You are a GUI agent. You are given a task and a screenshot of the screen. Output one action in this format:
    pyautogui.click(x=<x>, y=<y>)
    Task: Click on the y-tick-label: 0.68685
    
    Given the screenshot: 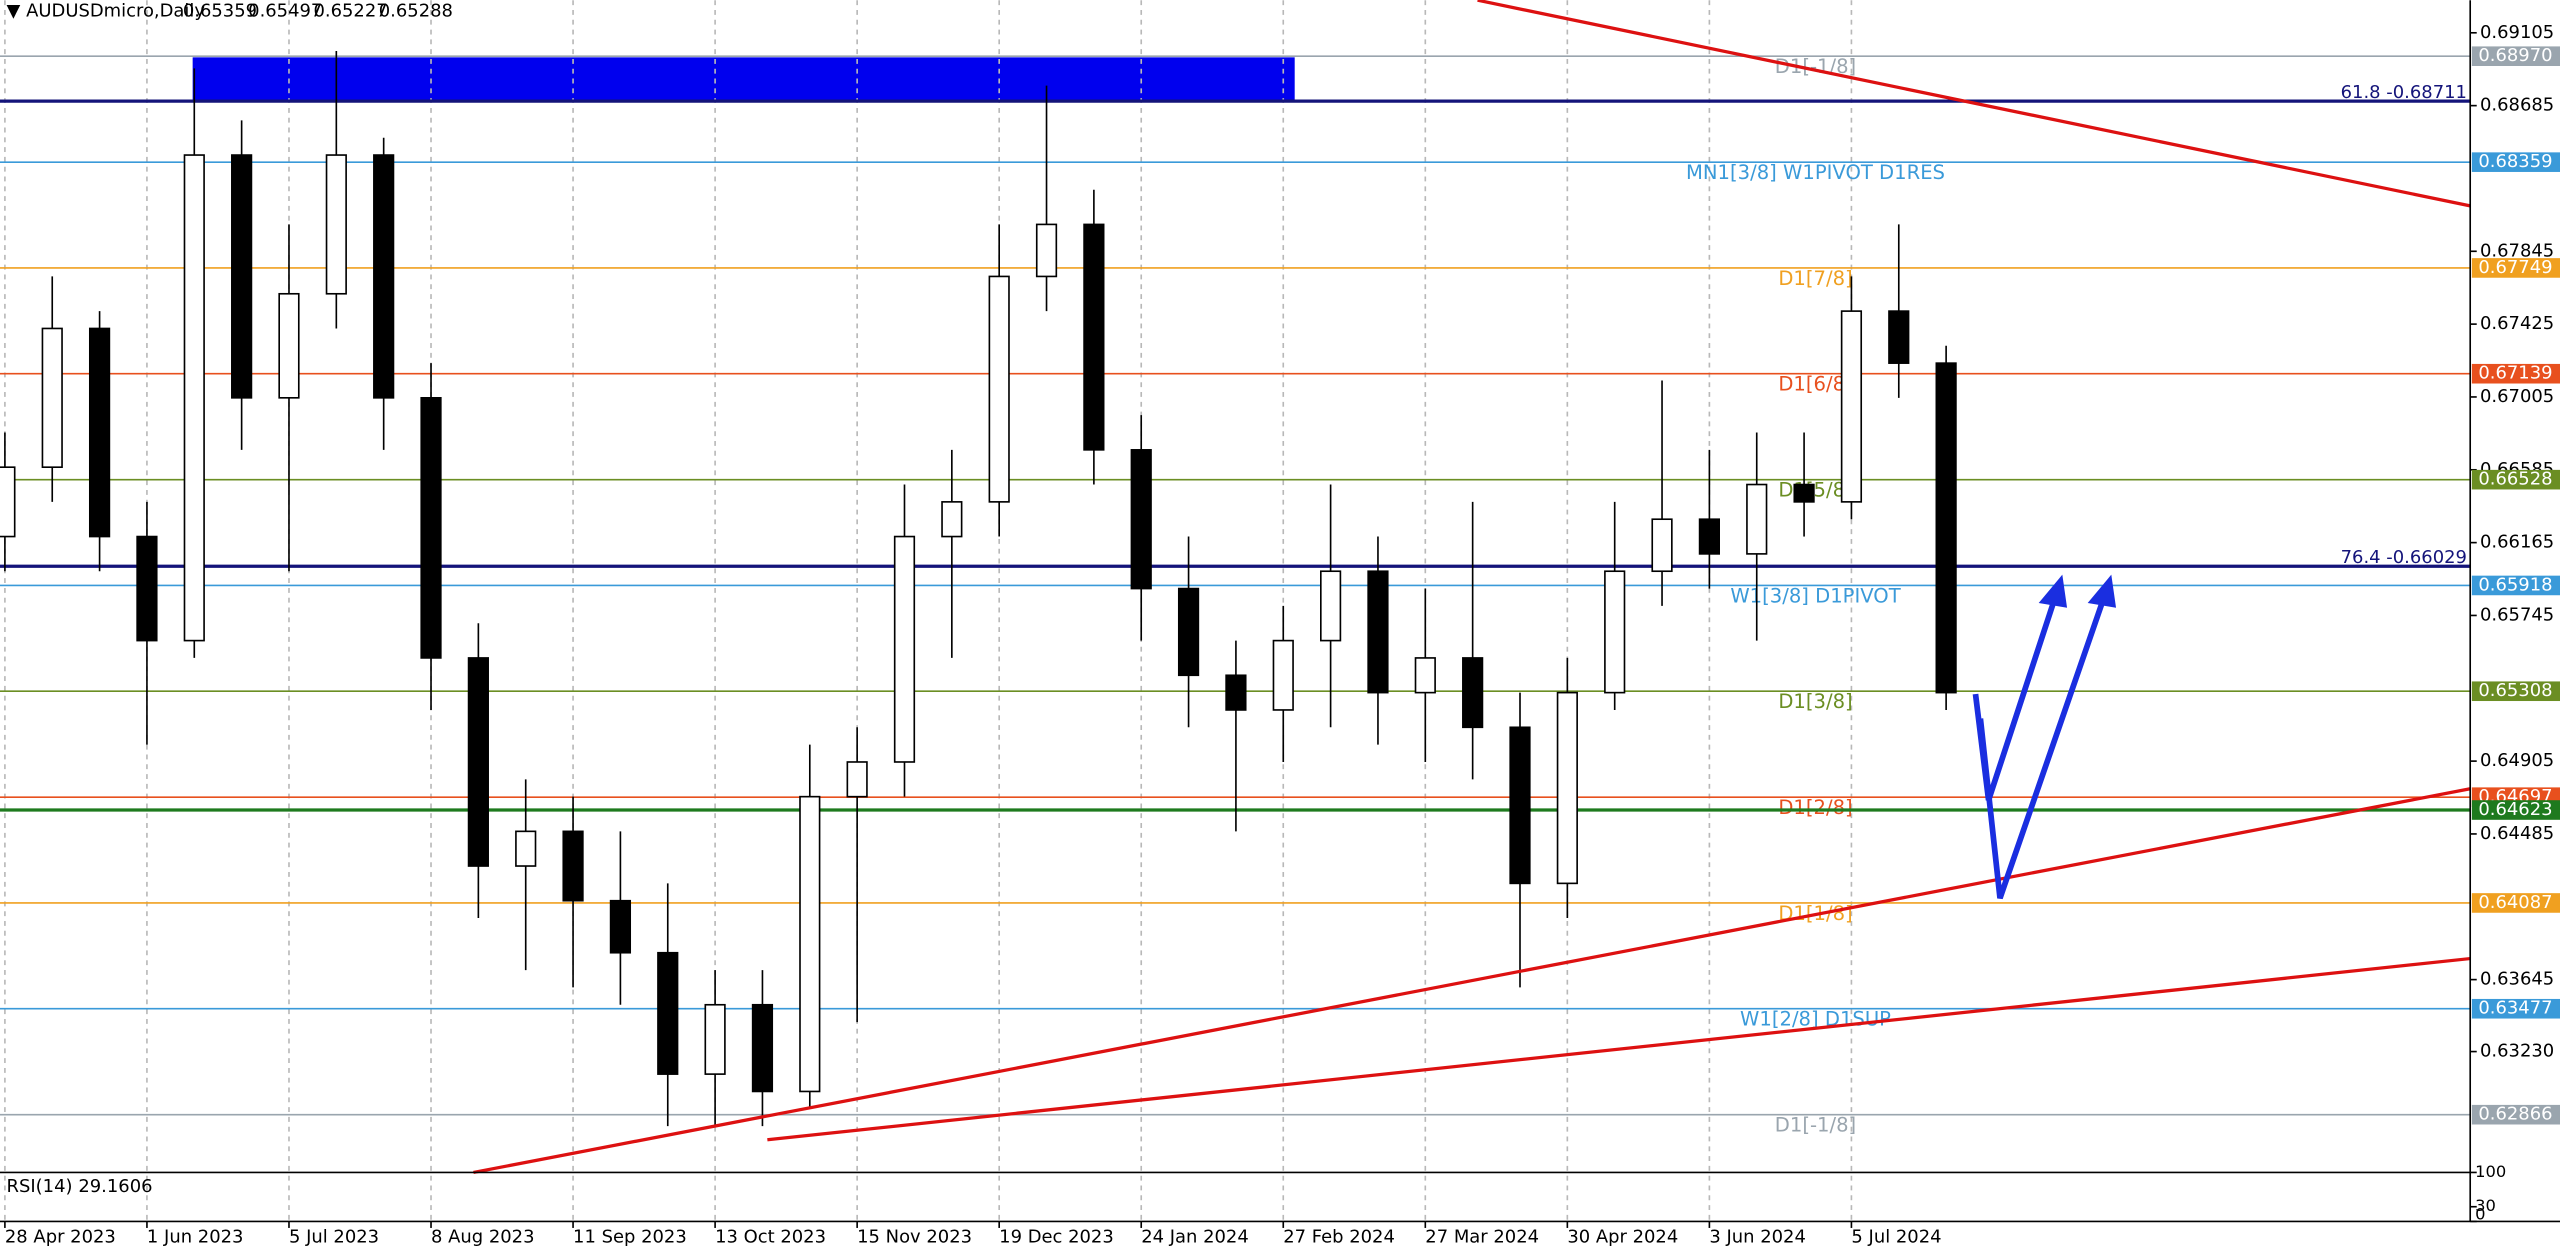 What is the action you would take?
    pyautogui.click(x=2517, y=105)
    